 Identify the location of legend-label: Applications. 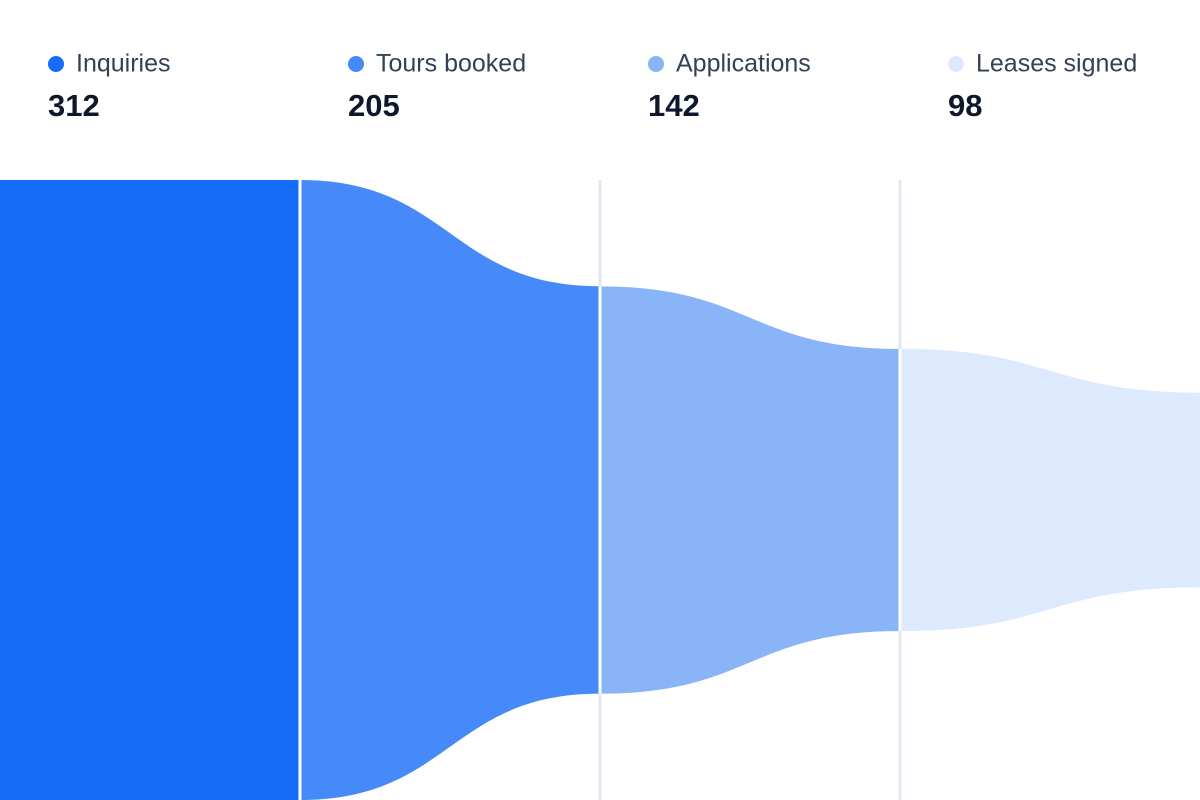
(743, 64).